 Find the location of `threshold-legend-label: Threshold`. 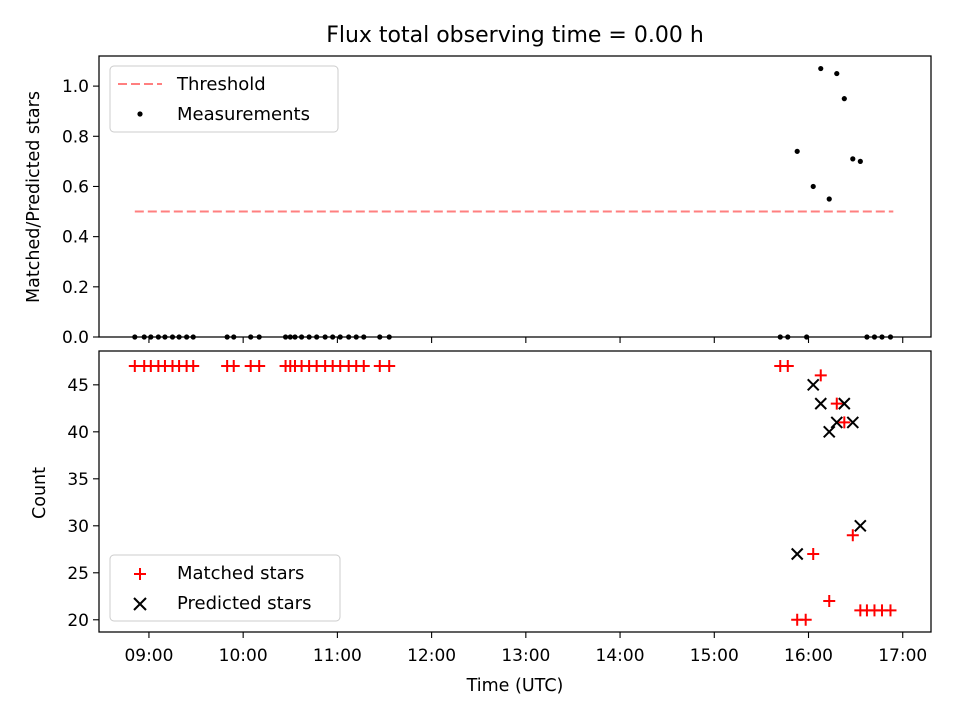

threshold-legend-label: Threshold is located at coordinates (221, 84).